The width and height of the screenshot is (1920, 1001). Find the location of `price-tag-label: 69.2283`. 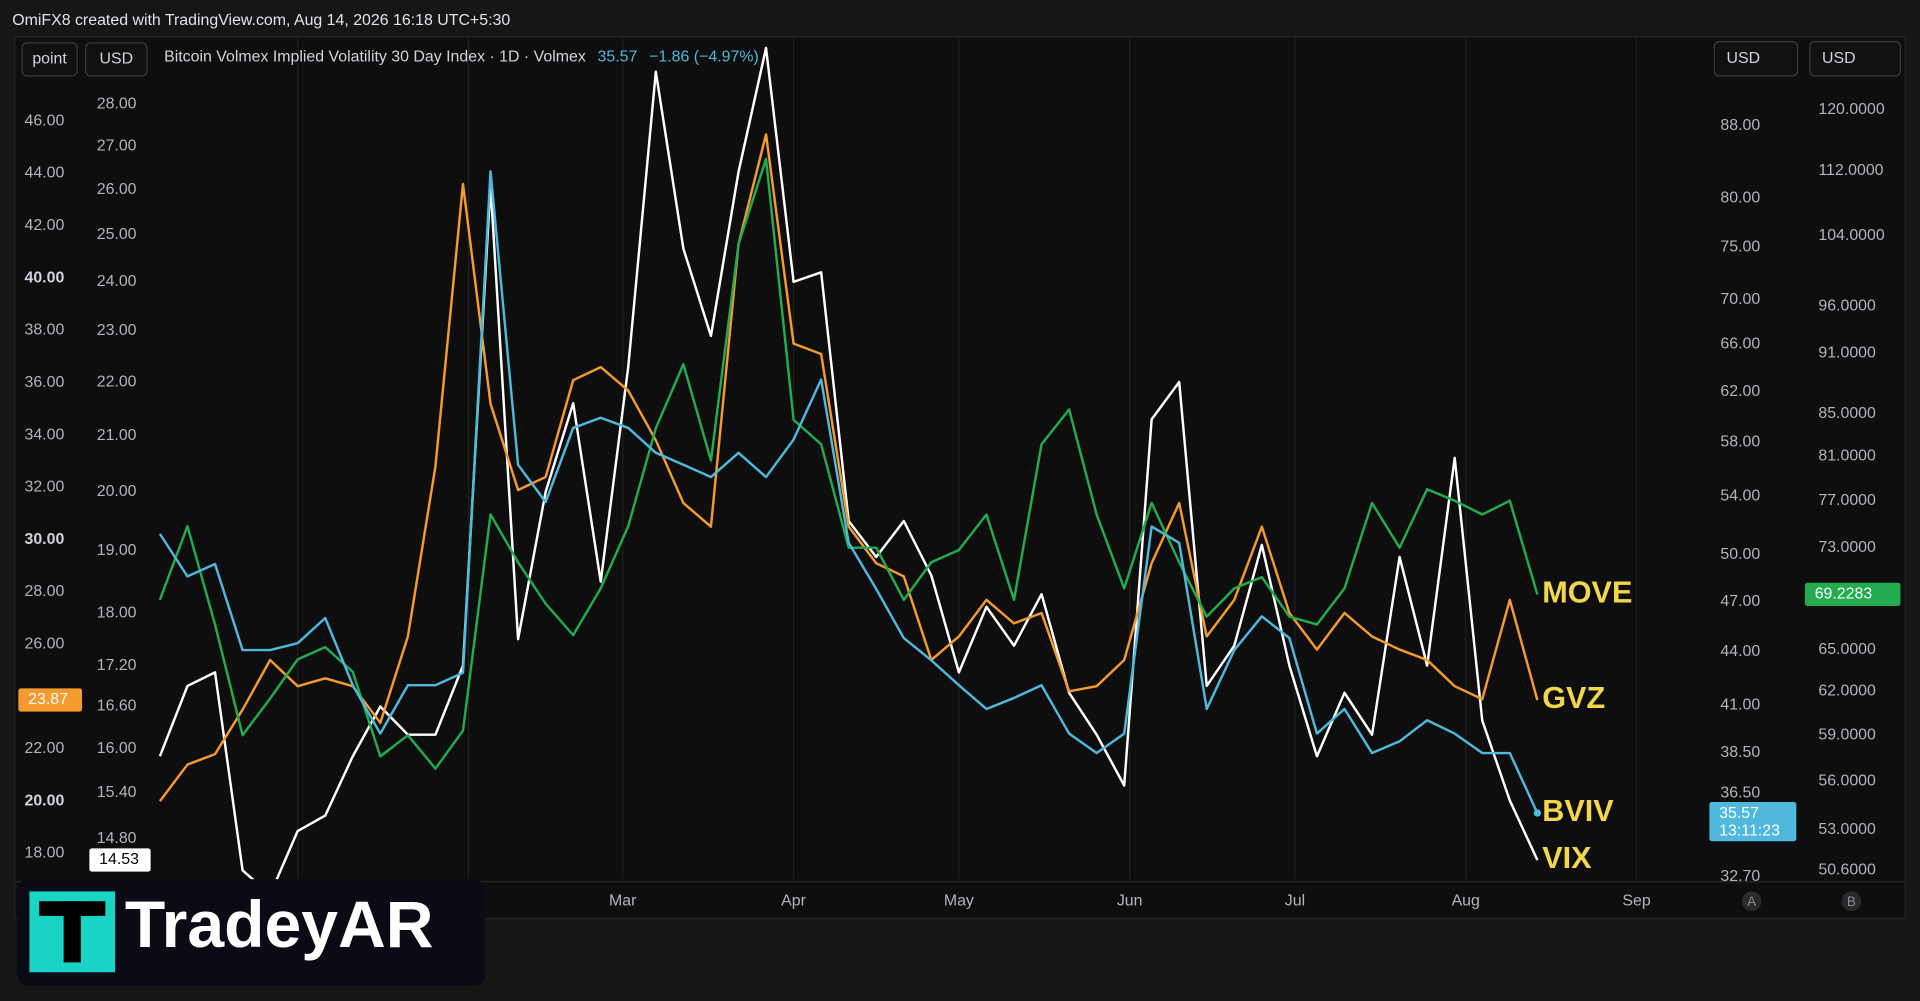

price-tag-label: 69.2283 is located at coordinates (1844, 594).